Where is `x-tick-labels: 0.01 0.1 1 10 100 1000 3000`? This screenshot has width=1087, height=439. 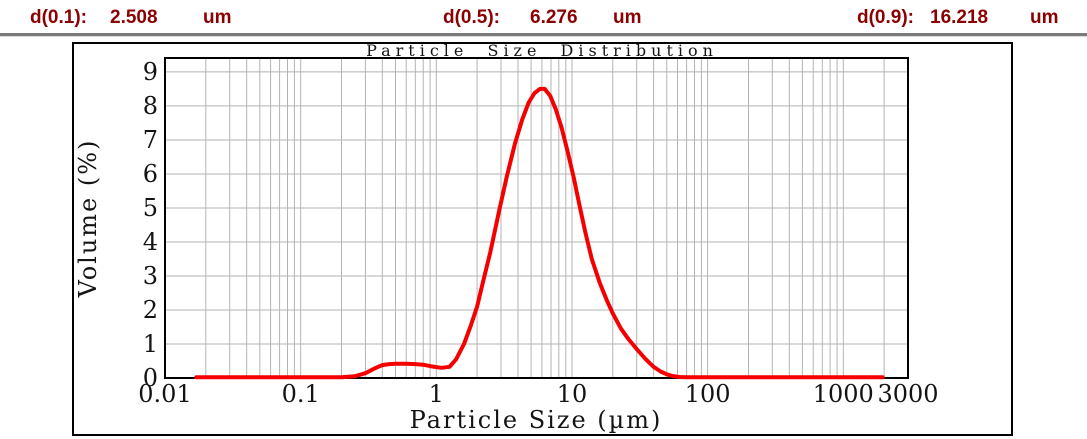
x-tick-labels: 0.01 0.1 1 10 100 1000 3000 is located at coordinates (538, 394).